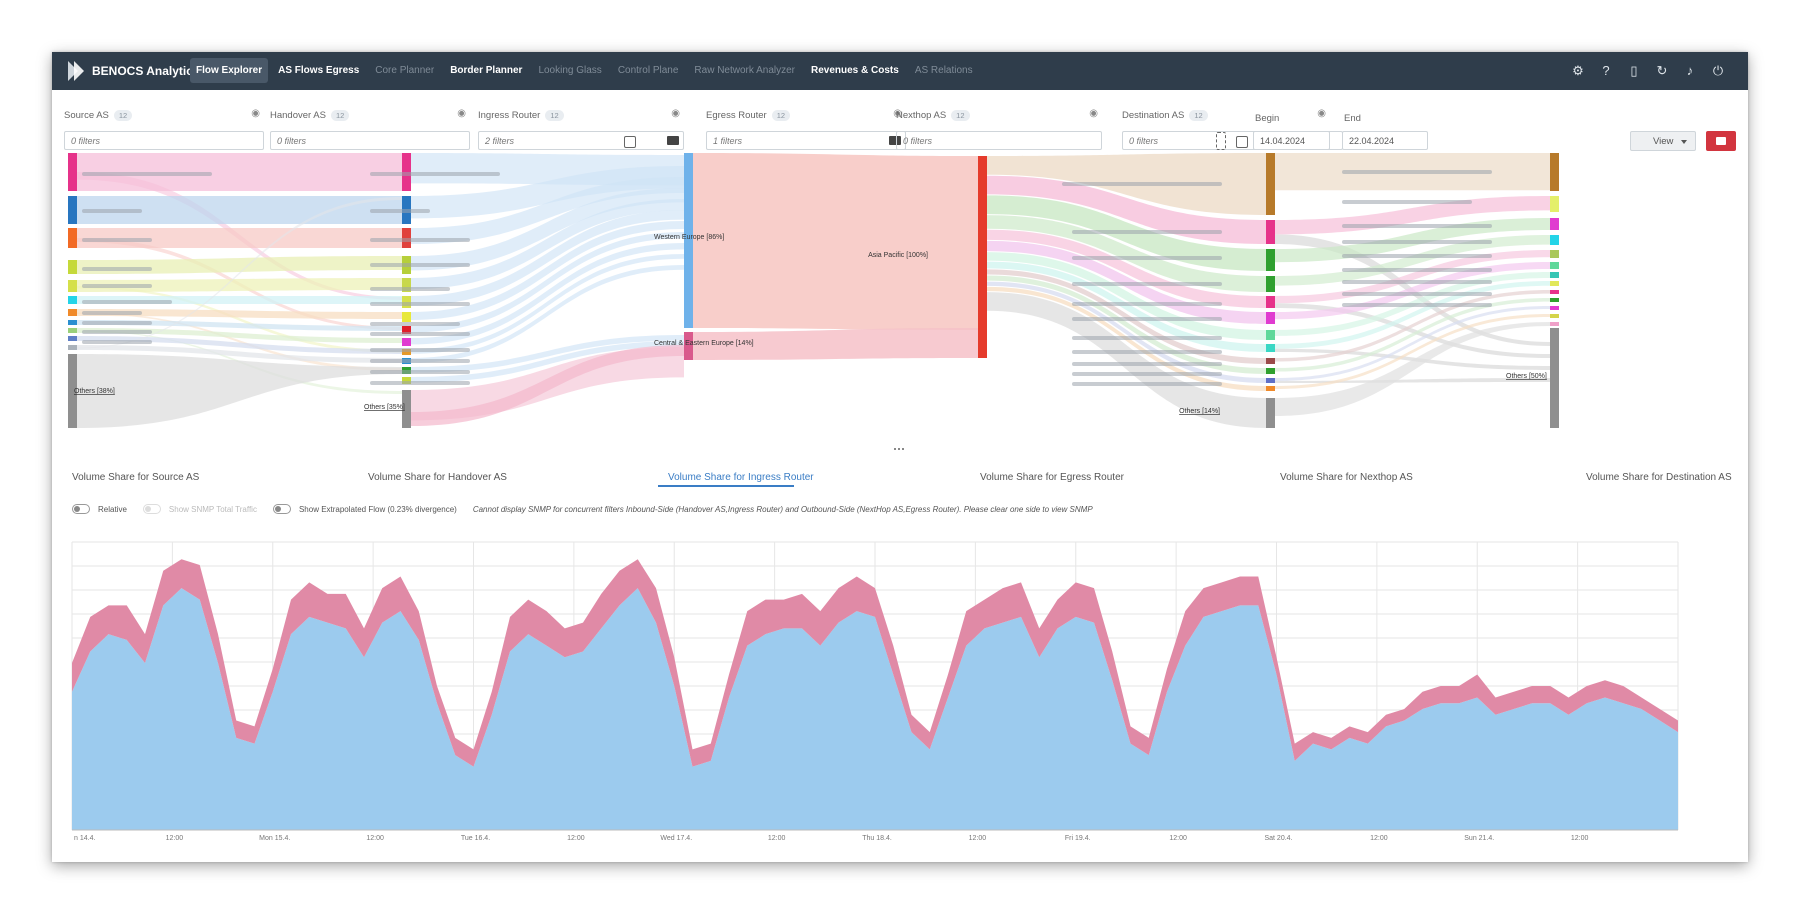  What do you see at coordinates (898, 255) in the screenshot?
I see `sankey-label-asia-pacific: Asia Pacific [100%]` at bounding box center [898, 255].